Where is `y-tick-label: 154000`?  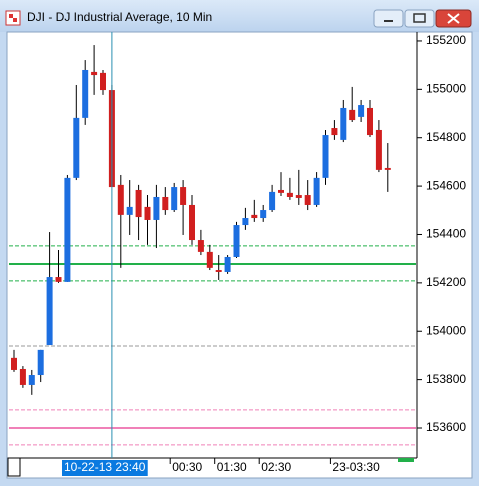 y-tick-label: 154000 is located at coordinates (446, 330).